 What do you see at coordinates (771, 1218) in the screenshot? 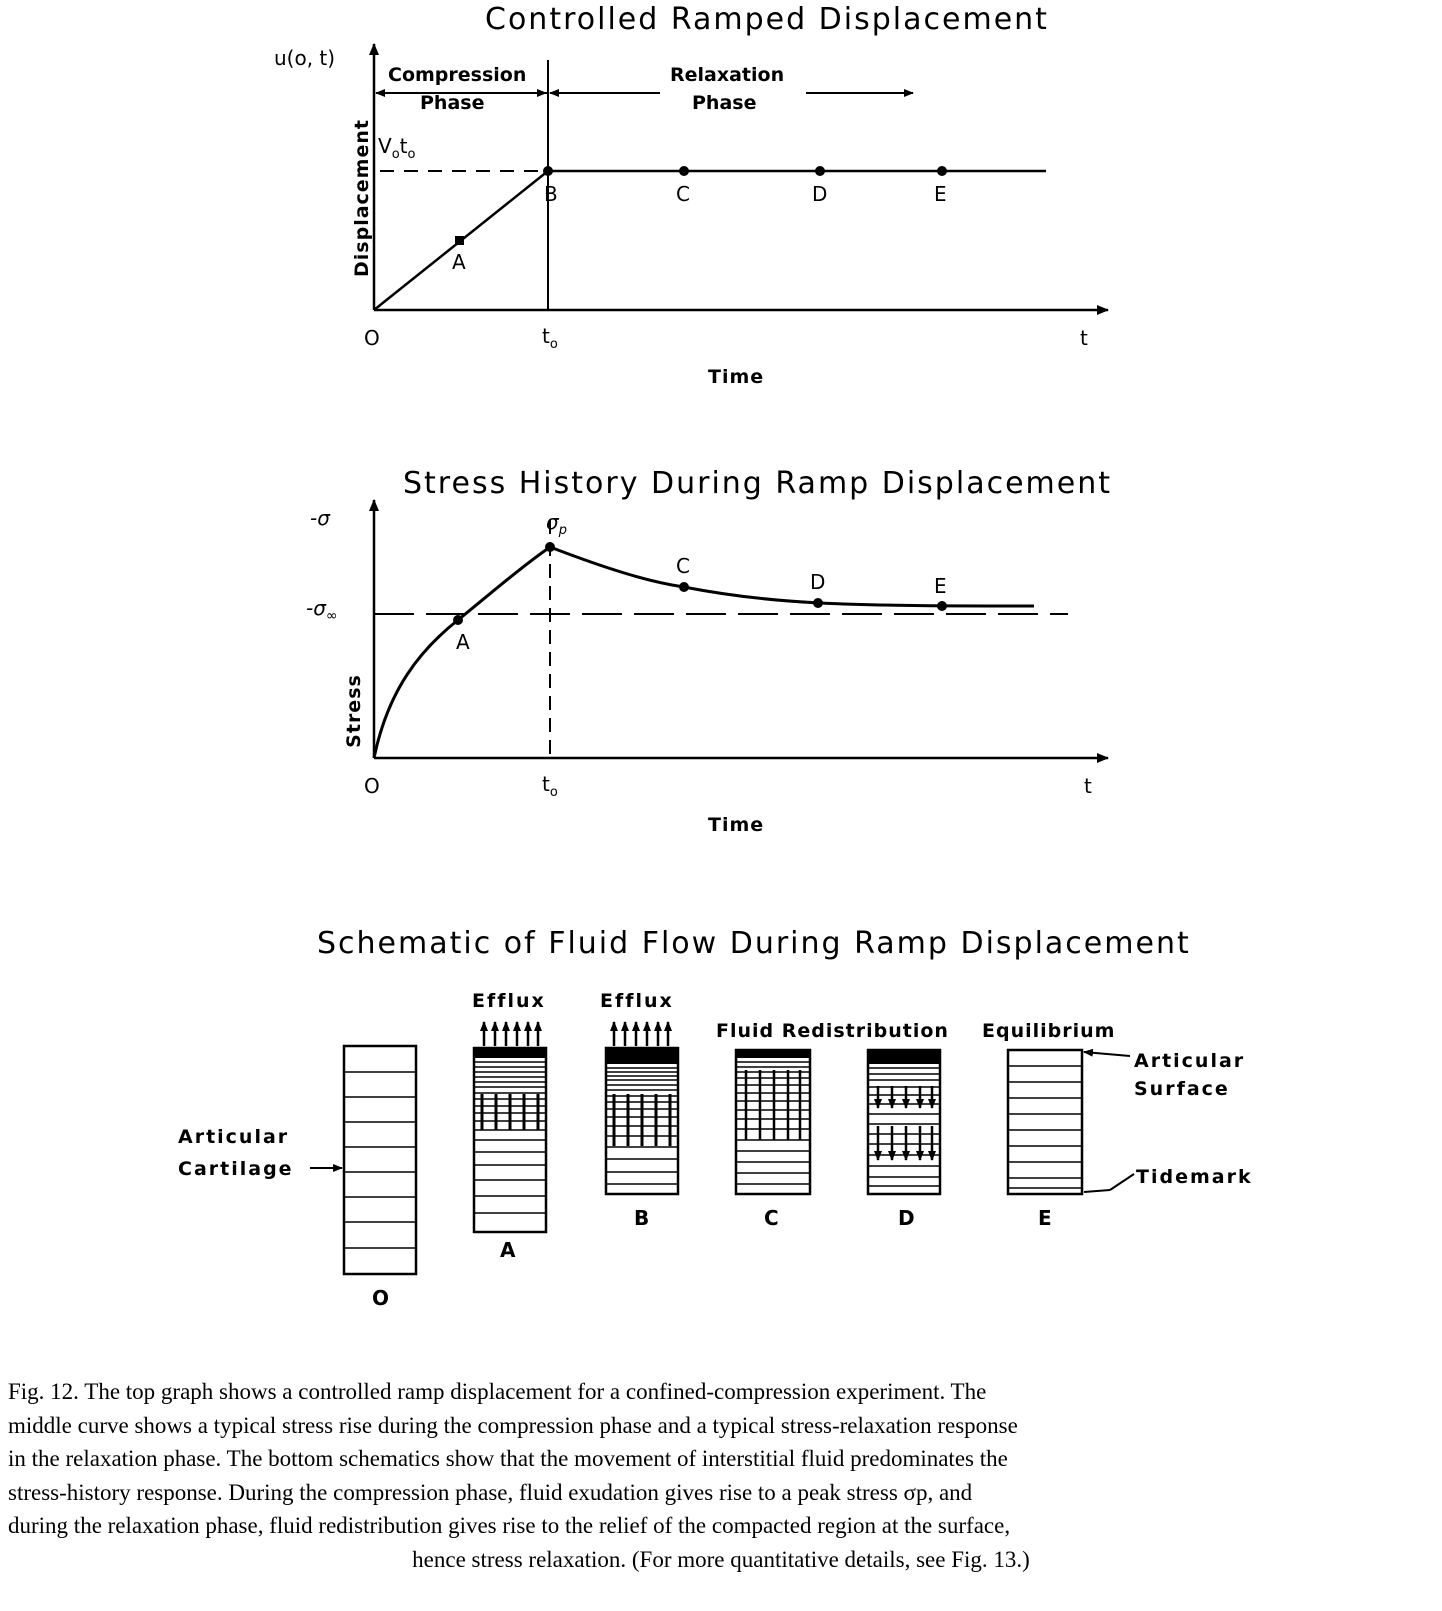
I see `schematic-col-label-c: C` at bounding box center [771, 1218].